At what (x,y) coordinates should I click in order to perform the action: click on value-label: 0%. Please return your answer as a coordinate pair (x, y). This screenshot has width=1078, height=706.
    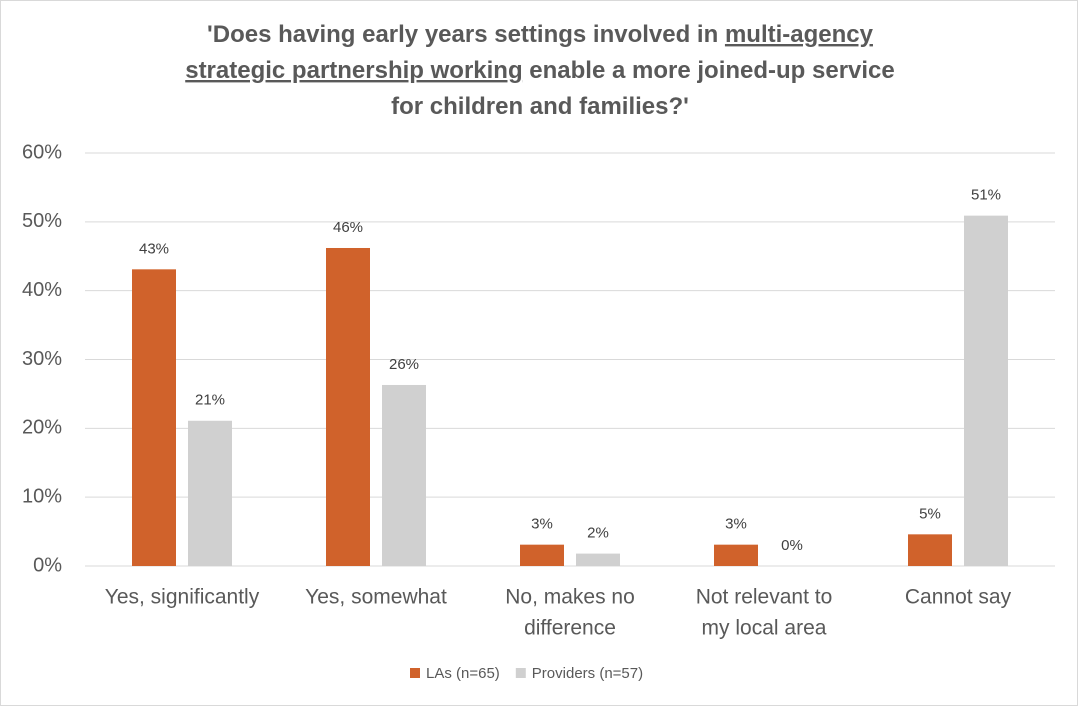
    Looking at the image, I should click on (792, 545).